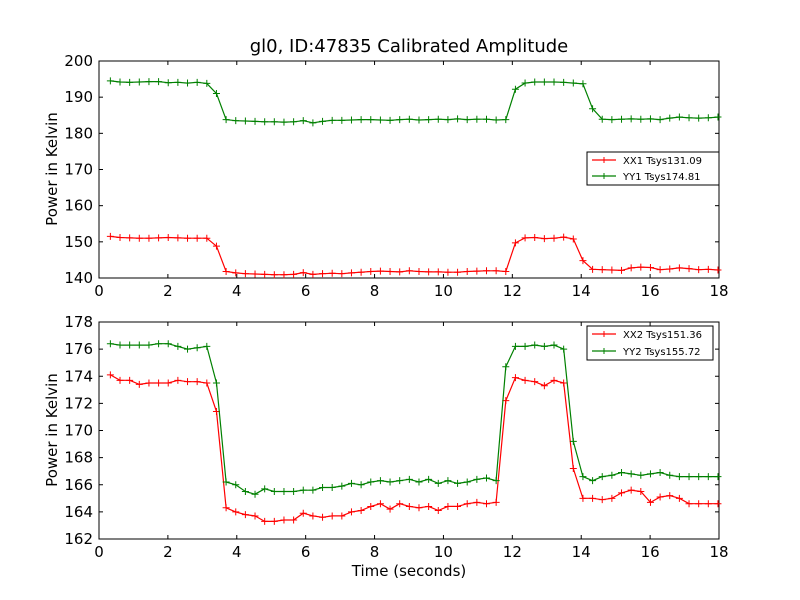  What do you see at coordinates (78, 61) in the screenshot?
I see `y-tick-label: 200` at bounding box center [78, 61].